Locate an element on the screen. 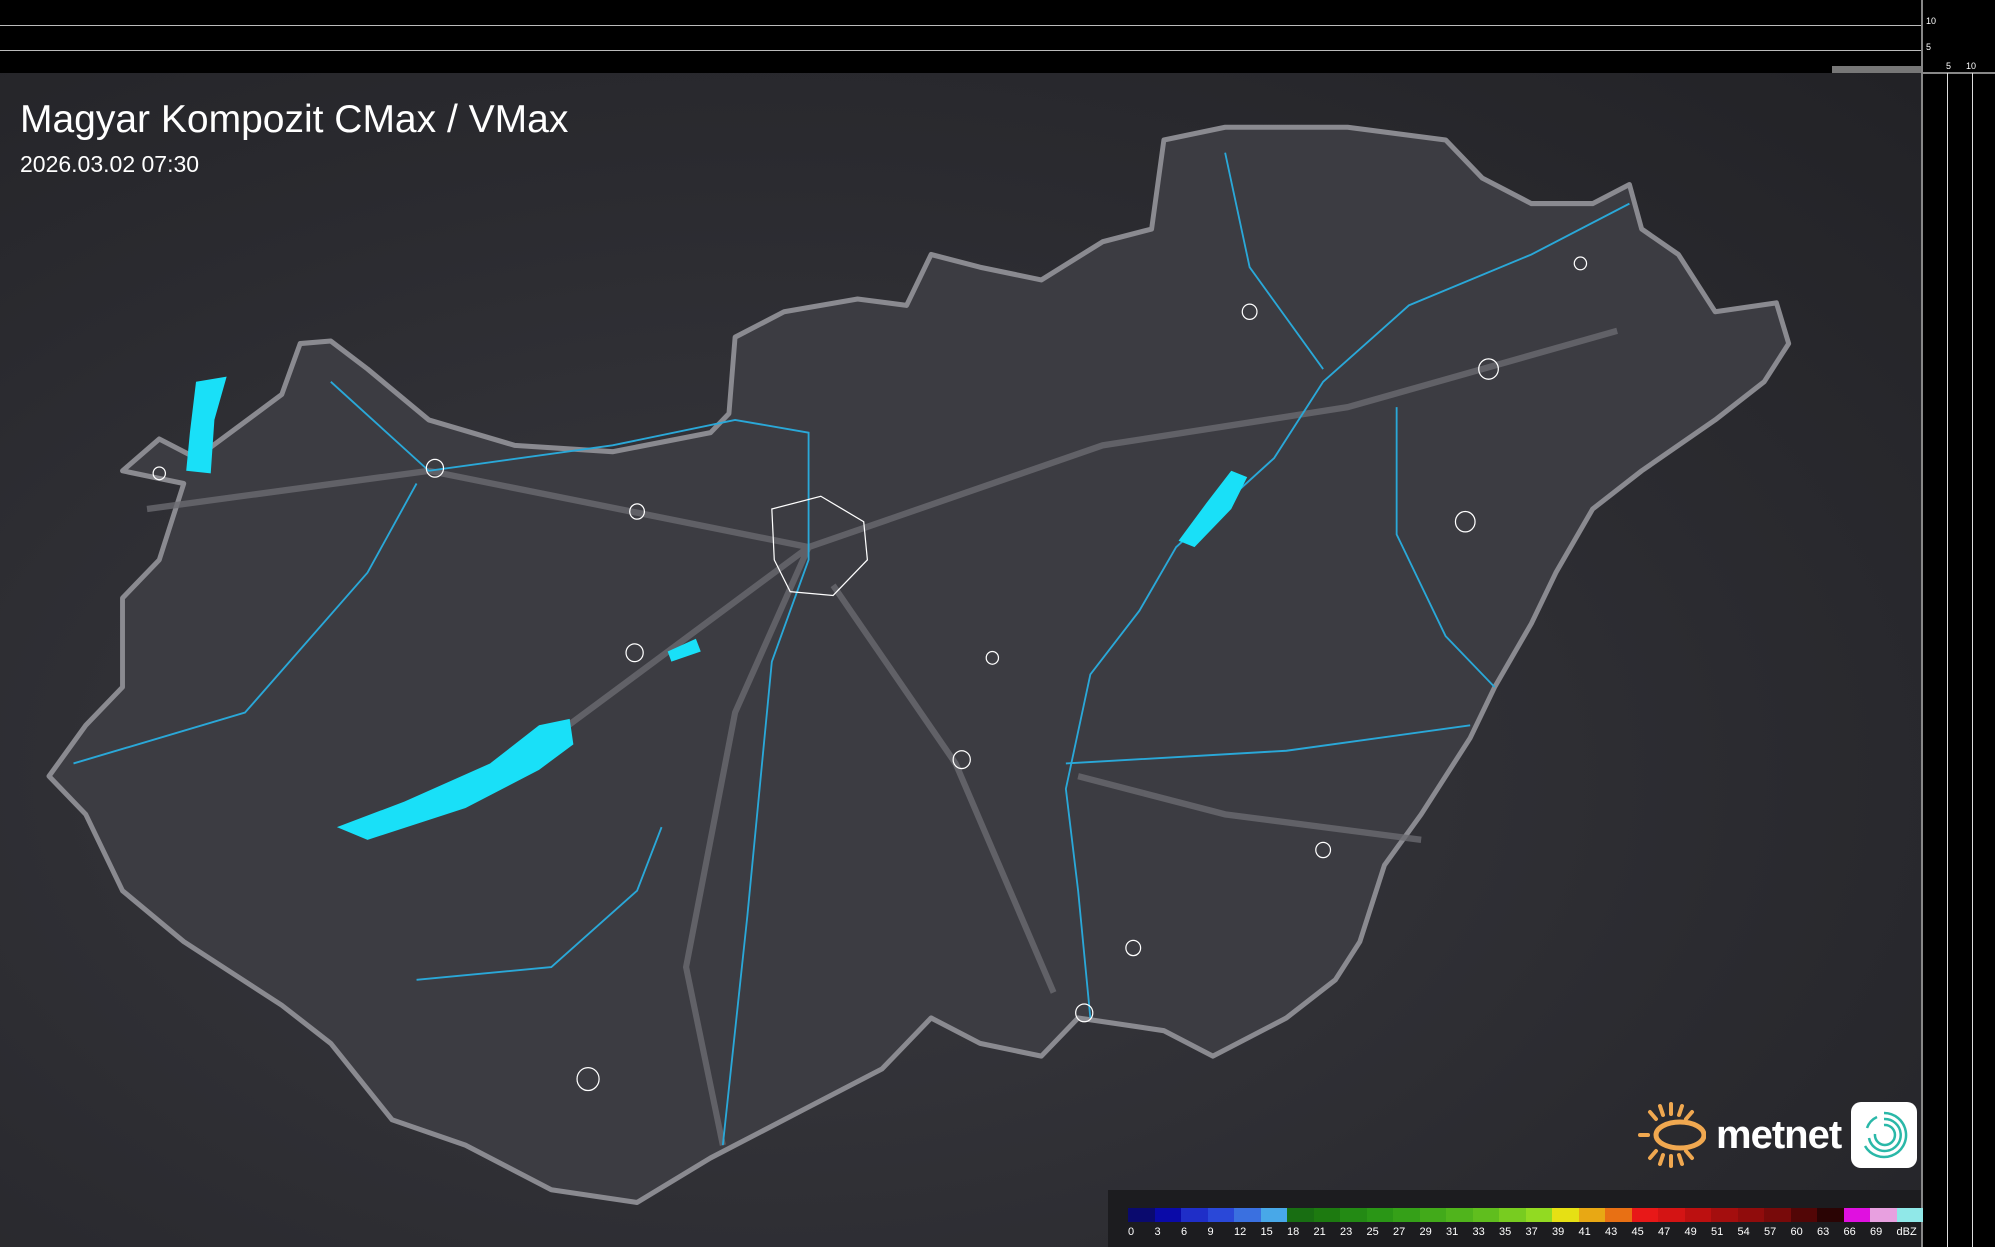 The image size is (1995, 1247). legend-label: 69 is located at coordinates (1876, 1232).